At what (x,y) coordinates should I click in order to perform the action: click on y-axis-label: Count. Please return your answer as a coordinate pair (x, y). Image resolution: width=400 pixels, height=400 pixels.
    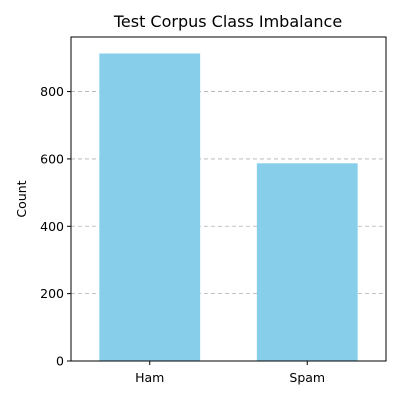
    Looking at the image, I should click on (21, 198).